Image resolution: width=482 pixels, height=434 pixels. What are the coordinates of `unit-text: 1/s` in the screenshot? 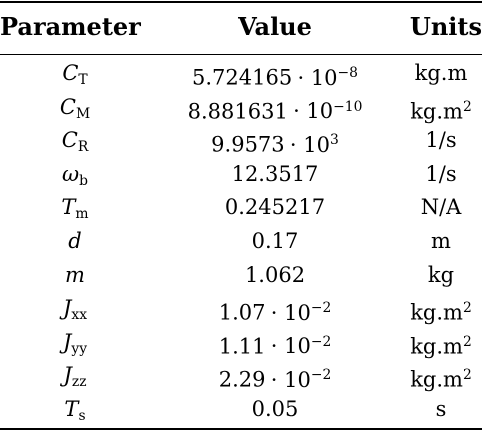 It's located at (441, 173).